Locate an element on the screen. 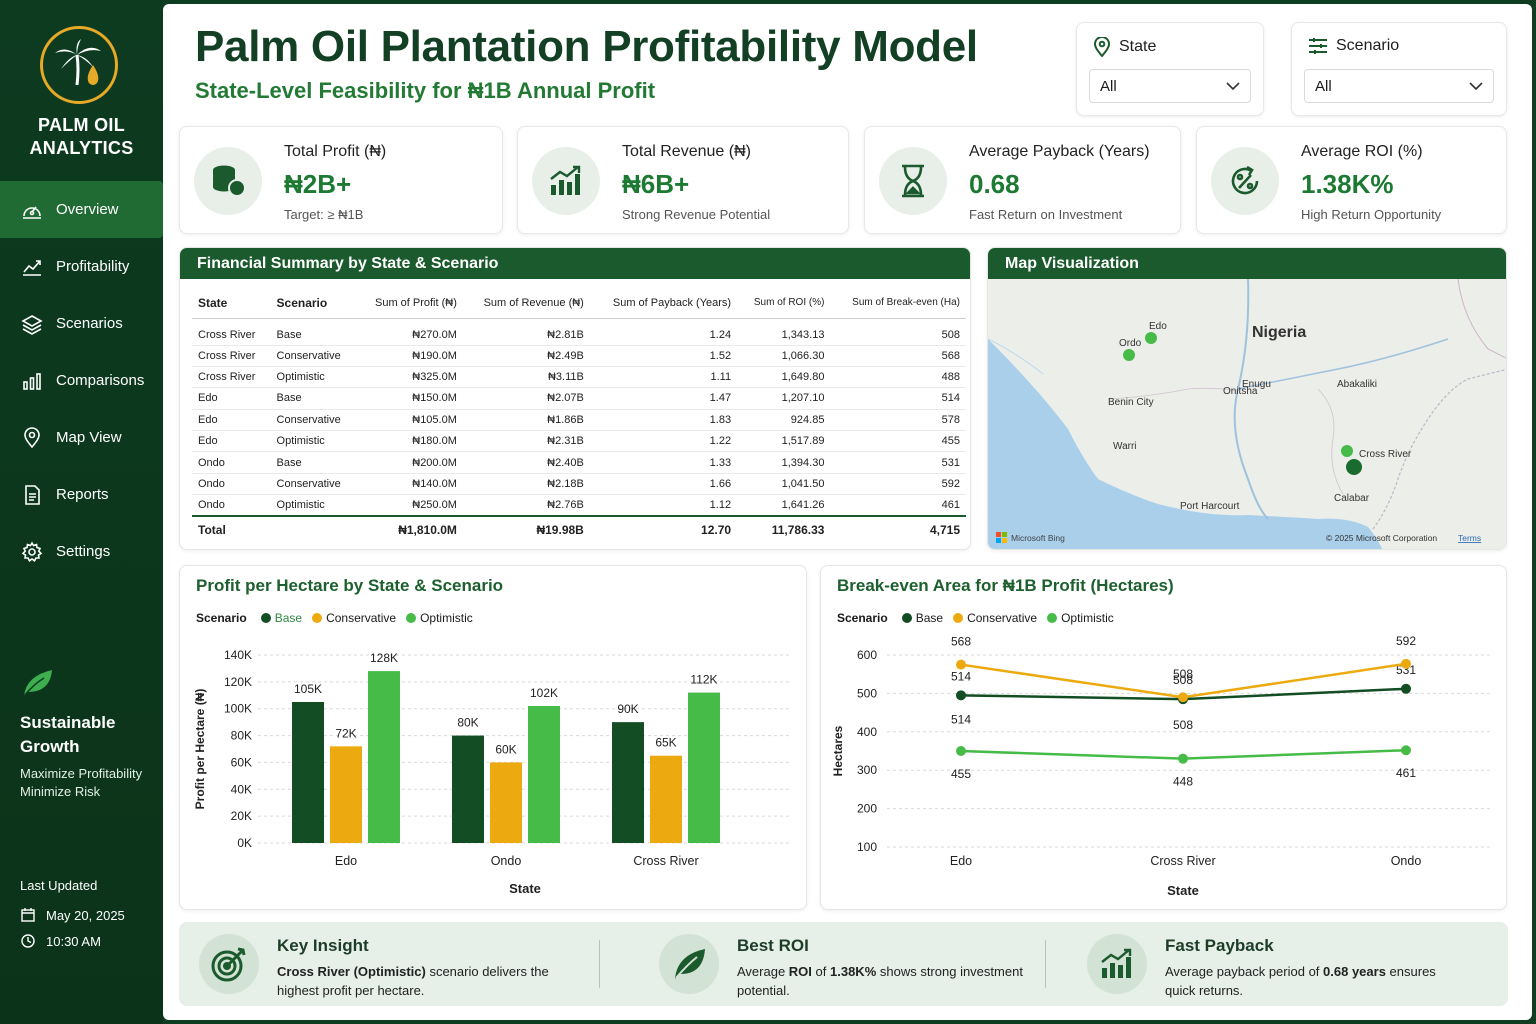 The image size is (1536, 1024). state-dropdown: All is located at coordinates (1170, 86).